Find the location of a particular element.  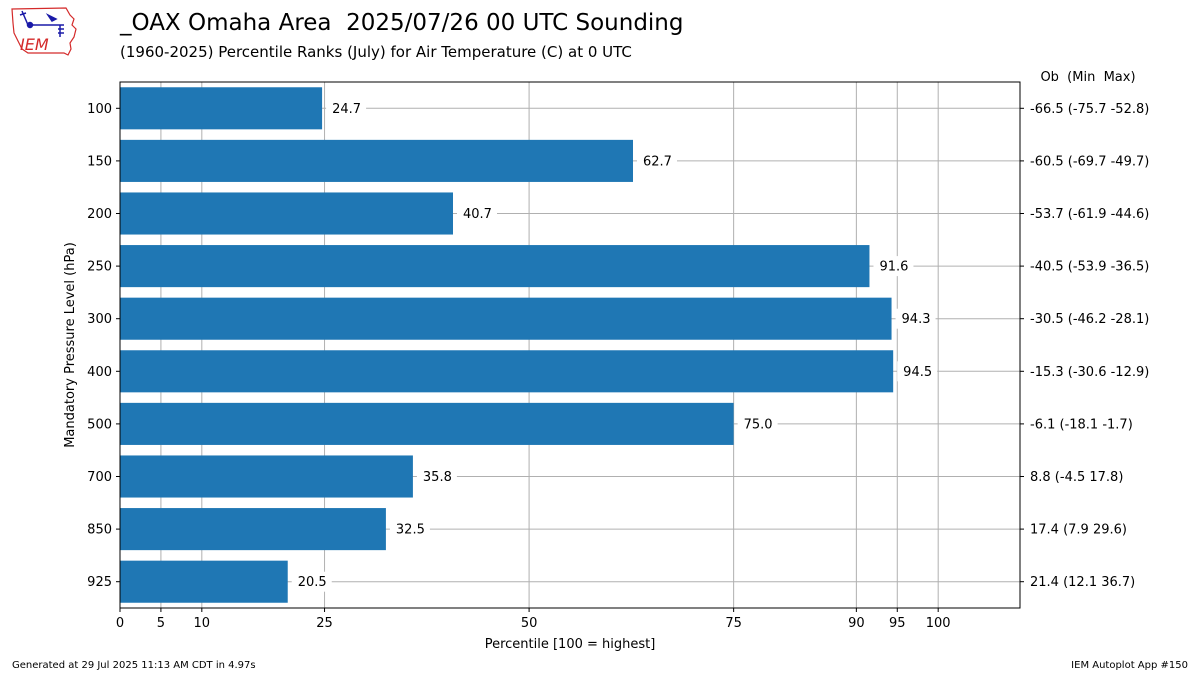

right-label-150: -60.5 (-69.7 -49.7) is located at coordinates (1089, 161).